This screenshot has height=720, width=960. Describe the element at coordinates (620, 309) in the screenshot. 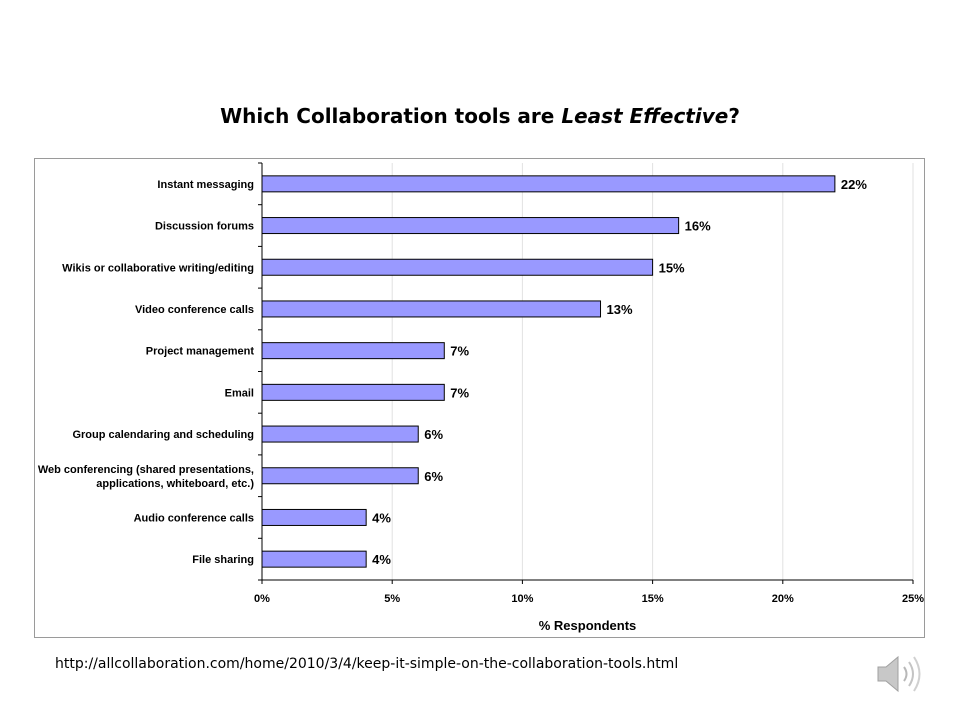

I see `data-label: 13%` at that location.